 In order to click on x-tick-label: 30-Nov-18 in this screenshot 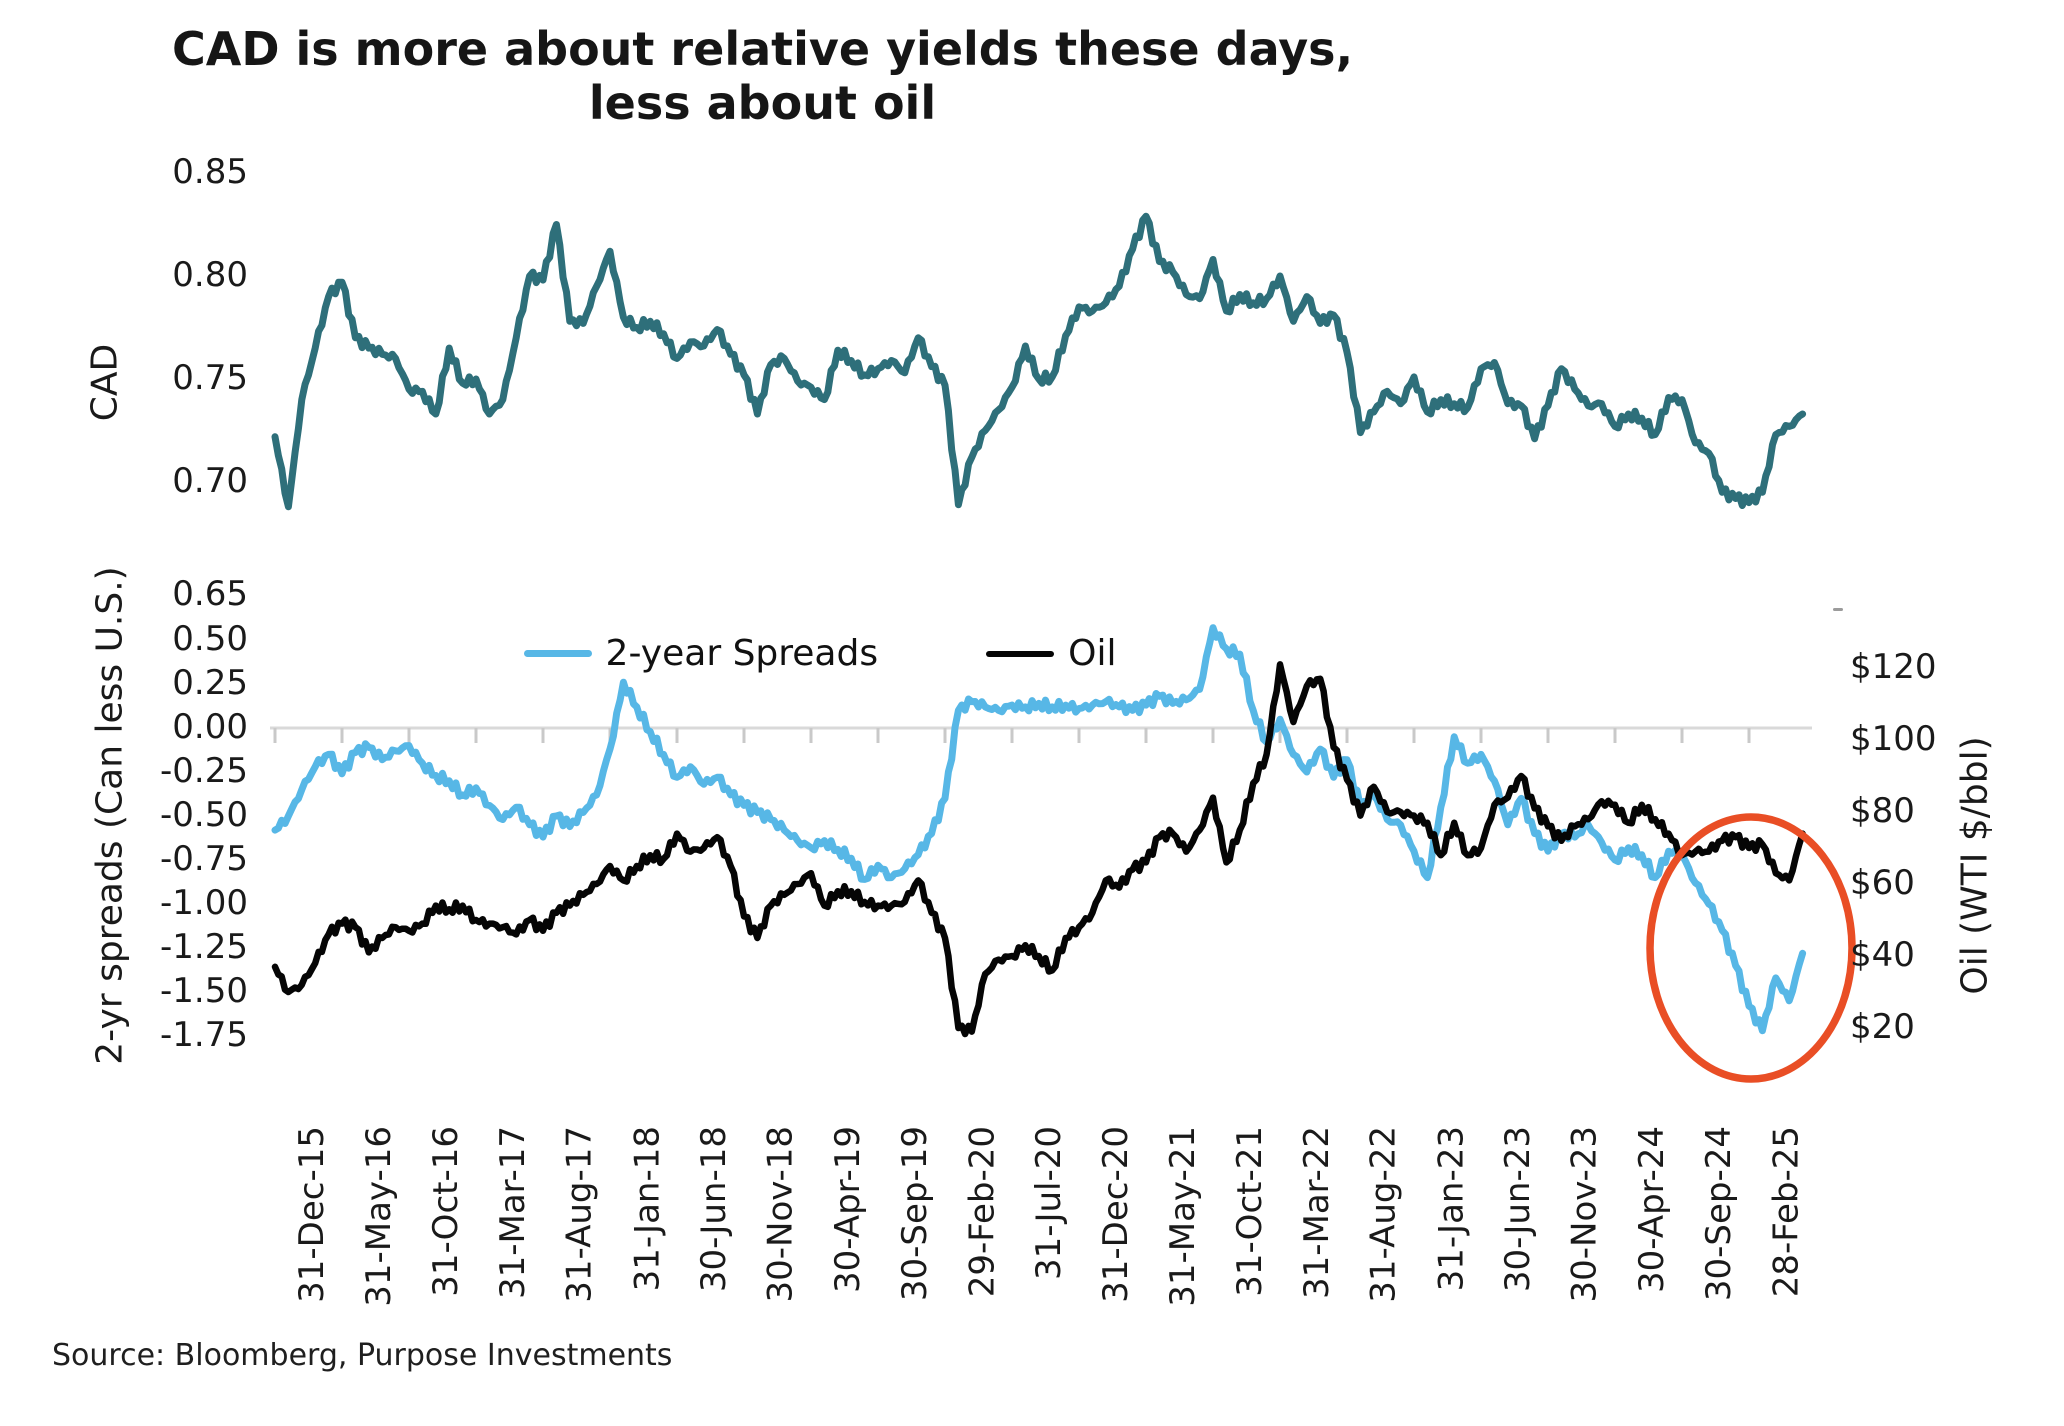, I will do `click(781, 1214)`.